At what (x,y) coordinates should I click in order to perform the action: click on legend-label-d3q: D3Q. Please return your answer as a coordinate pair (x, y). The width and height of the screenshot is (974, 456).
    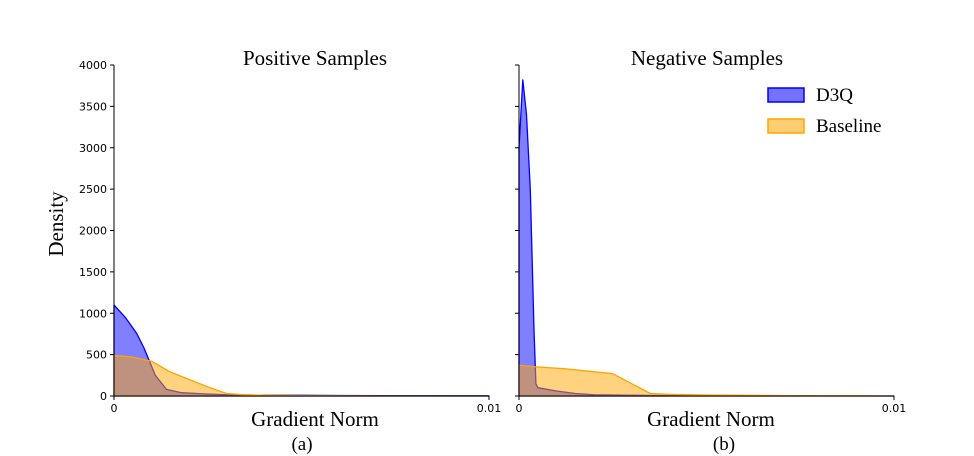
    Looking at the image, I should click on (834, 95).